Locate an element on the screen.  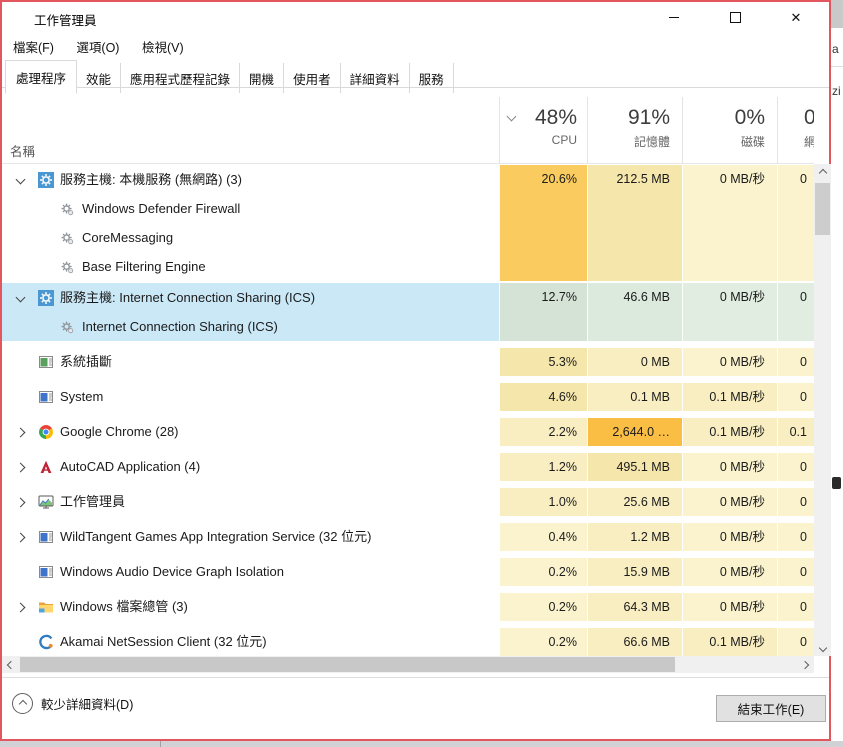
tab-performance: 效能 is located at coordinates (99, 78).